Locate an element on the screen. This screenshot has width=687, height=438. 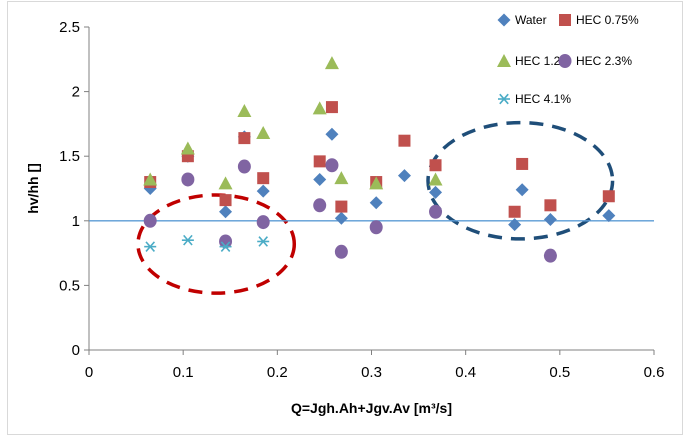
legend: Water HEC 0.75% HEC 1.2% HEC 2.3% HEC 4.1% is located at coordinates (568, 59).